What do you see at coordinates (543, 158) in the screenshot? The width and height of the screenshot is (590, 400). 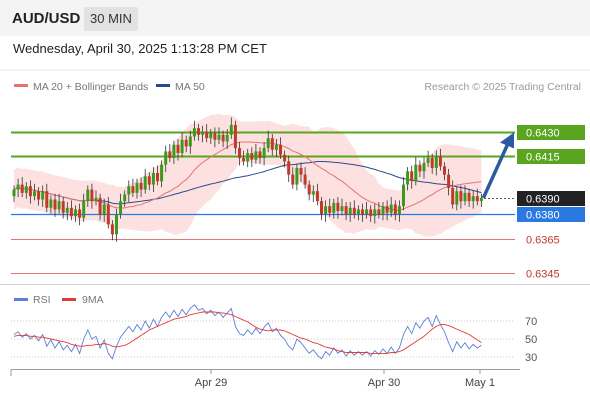 I see `price-level-label: 0.6415` at bounding box center [543, 158].